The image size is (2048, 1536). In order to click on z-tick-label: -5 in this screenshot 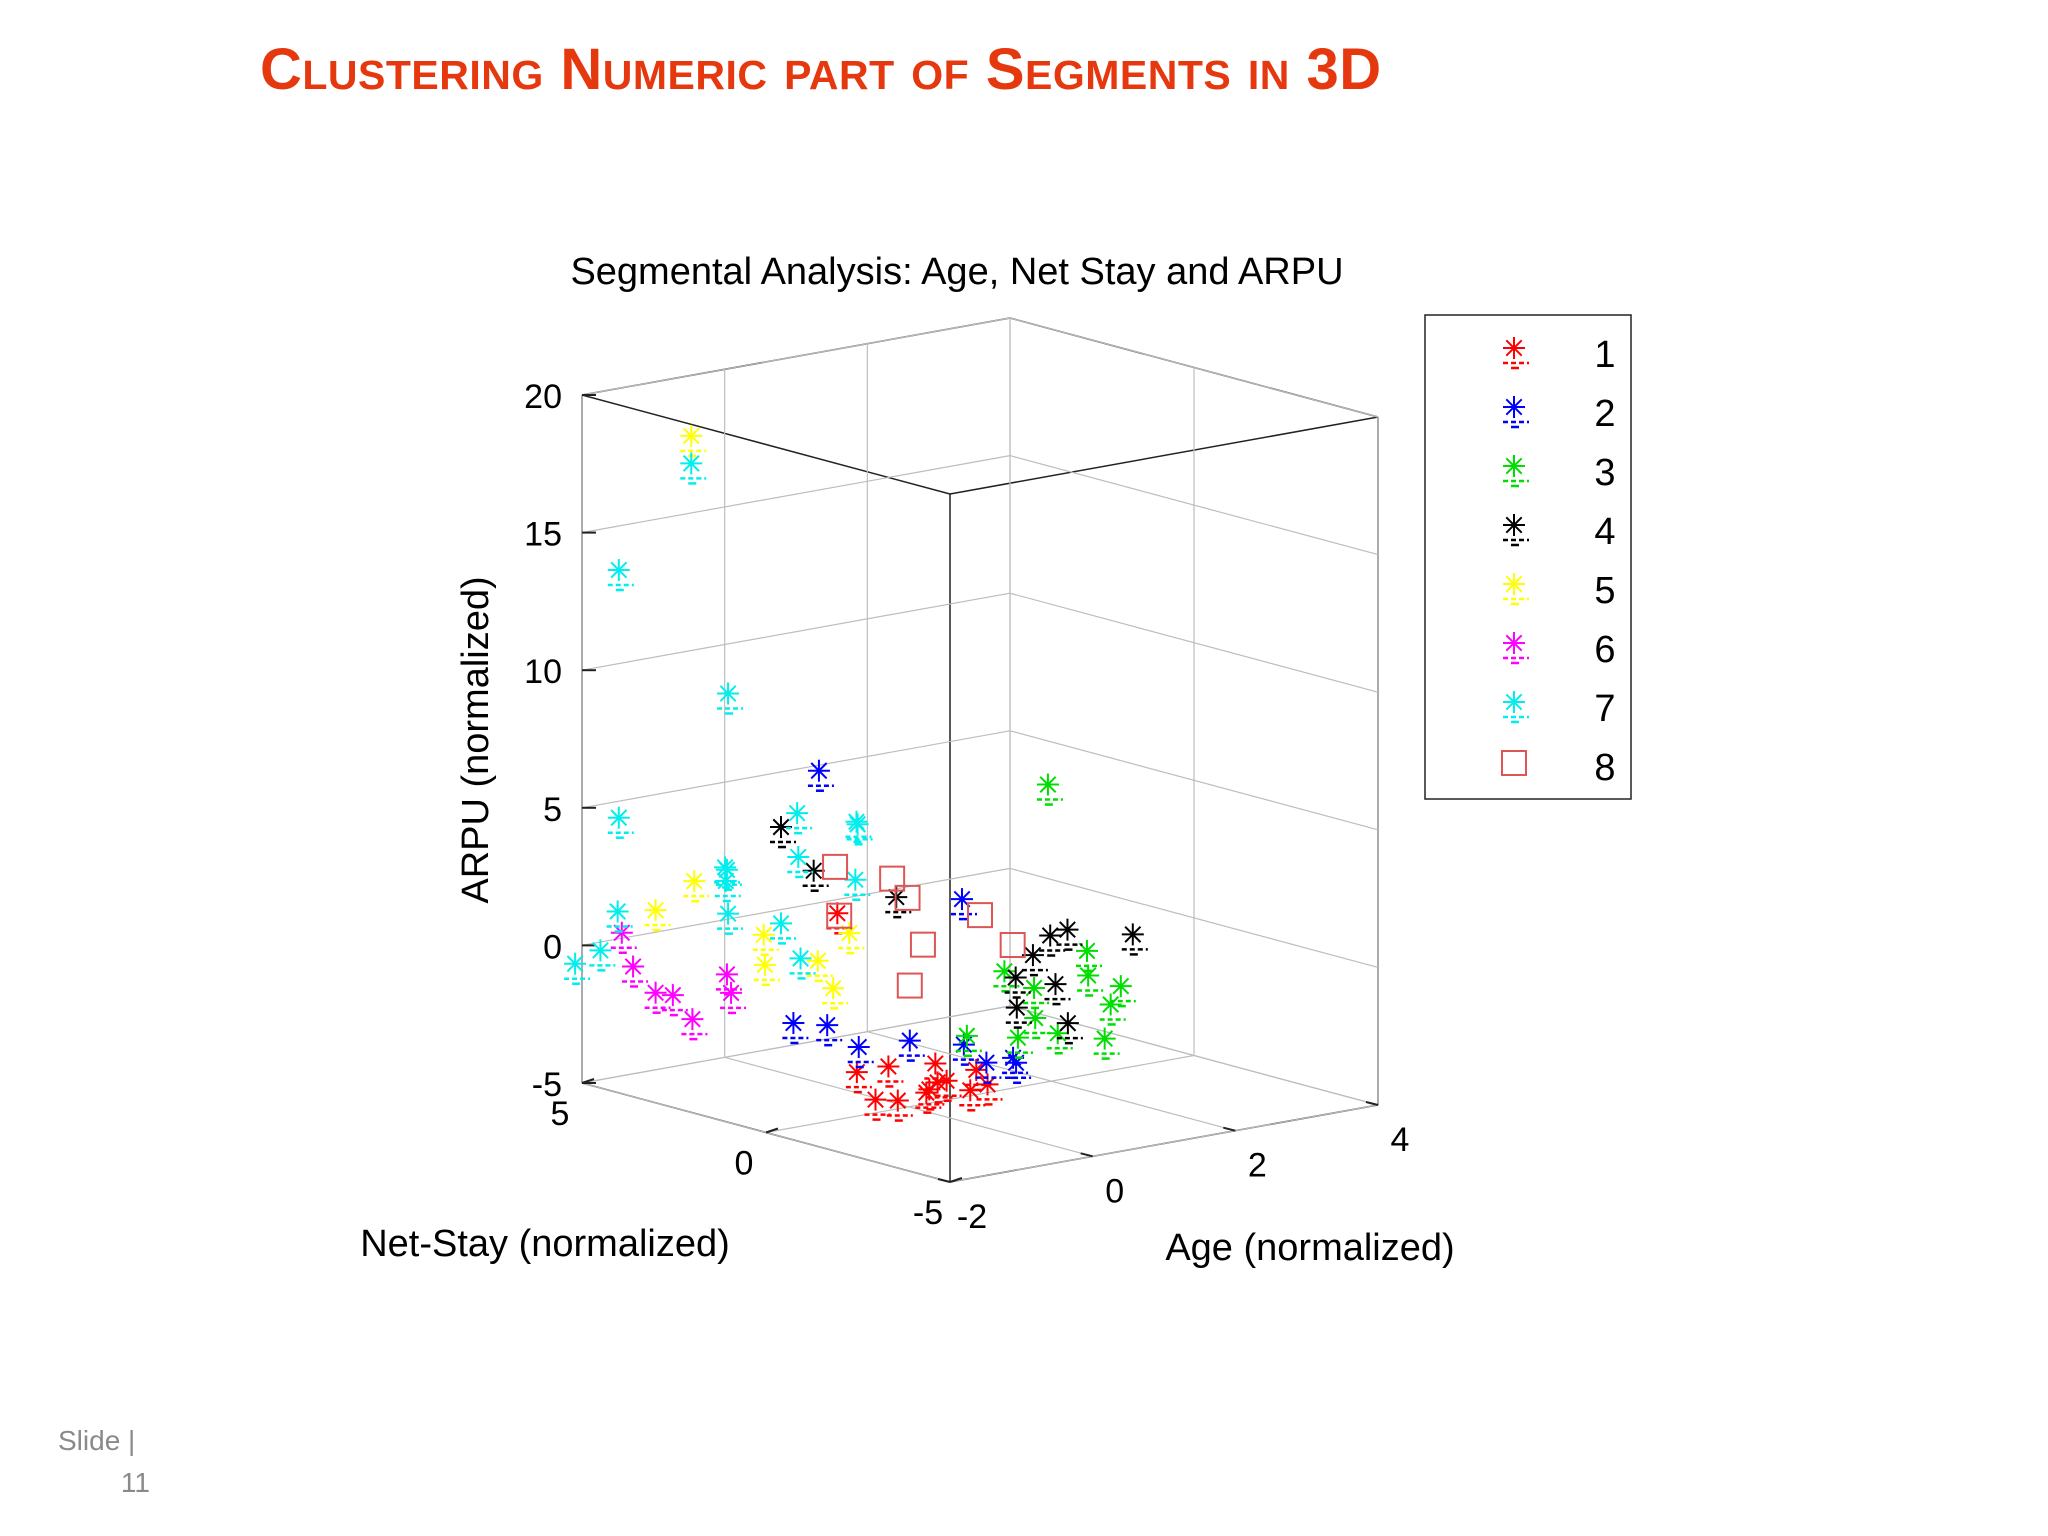, I will do `click(547, 1085)`.